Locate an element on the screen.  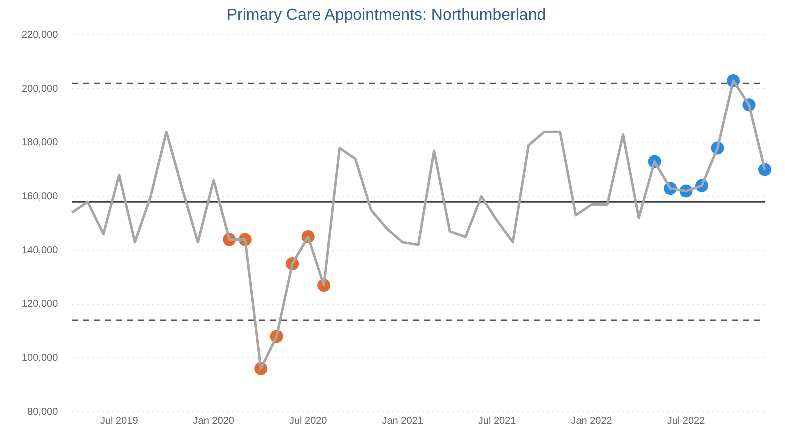
y-tick-label: 180,000 is located at coordinates (40, 143).